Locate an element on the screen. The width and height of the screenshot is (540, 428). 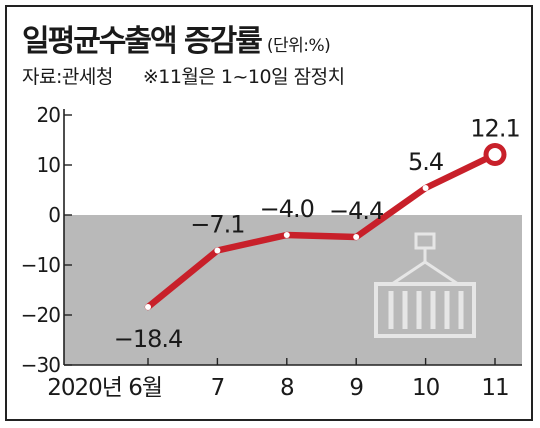
shipping-container-crane-icon is located at coordinates (425, 285).